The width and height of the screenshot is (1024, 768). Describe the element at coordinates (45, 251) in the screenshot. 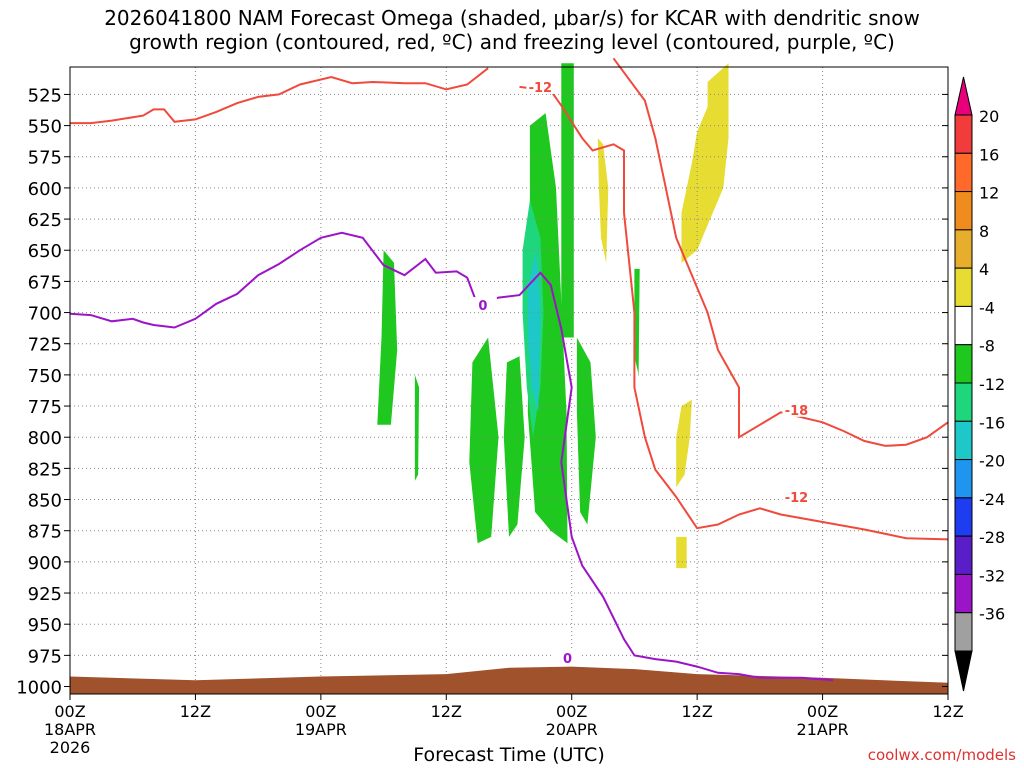

I see `y-tick-label: 650` at that location.